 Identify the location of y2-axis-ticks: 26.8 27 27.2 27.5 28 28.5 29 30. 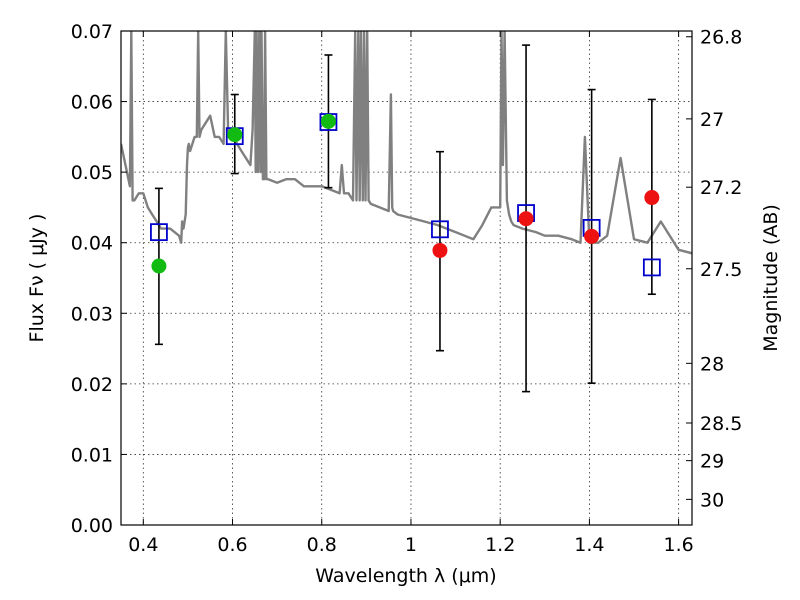
(714, 269).